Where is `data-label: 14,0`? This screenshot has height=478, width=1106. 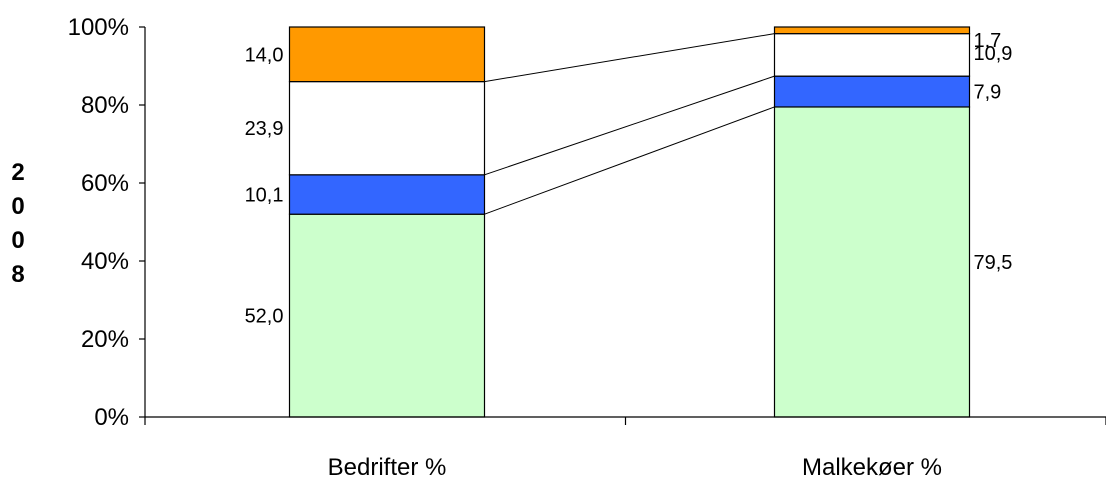
data-label: 14,0 is located at coordinates (264, 55).